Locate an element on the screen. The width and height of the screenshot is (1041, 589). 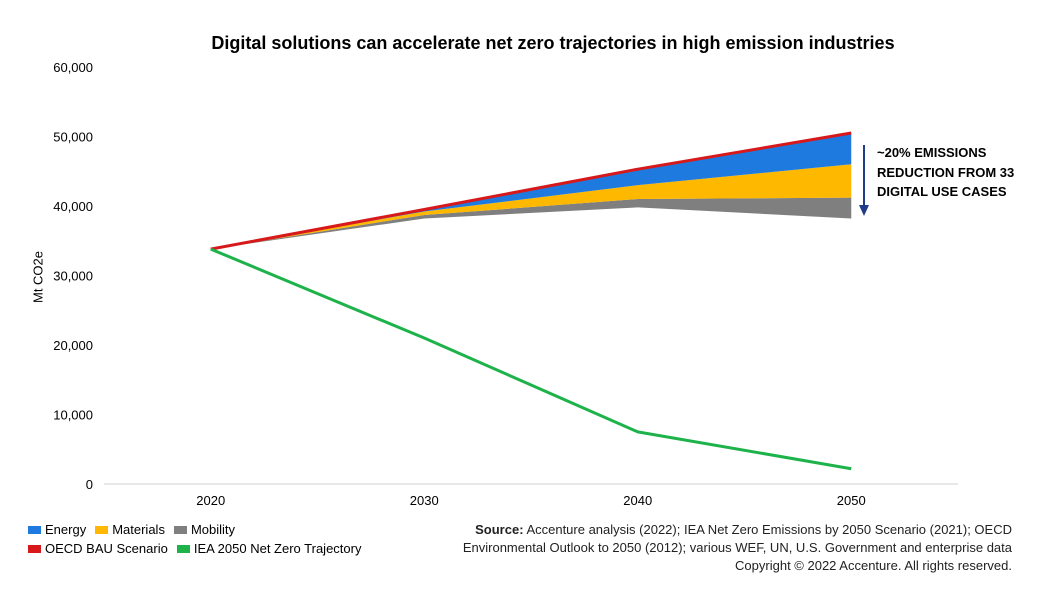
y-tick-label: 30,000 is located at coordinates (73, 276).